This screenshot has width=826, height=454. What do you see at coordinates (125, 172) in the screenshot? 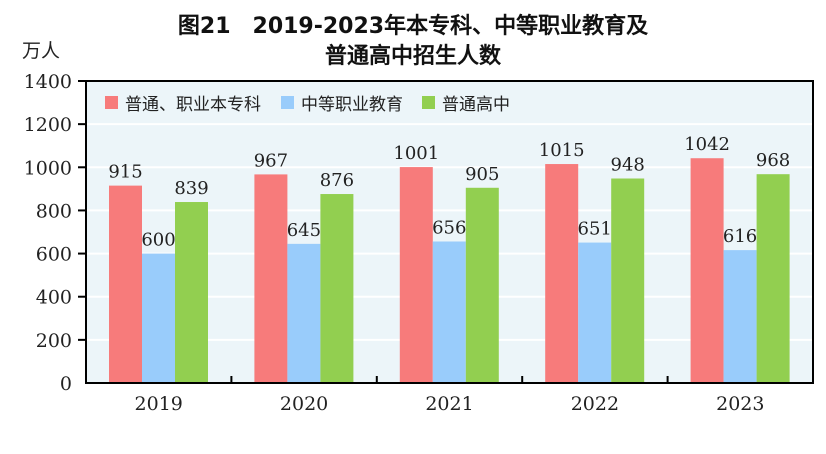
I see `data-label: 915` at bounding box center [125, 172].